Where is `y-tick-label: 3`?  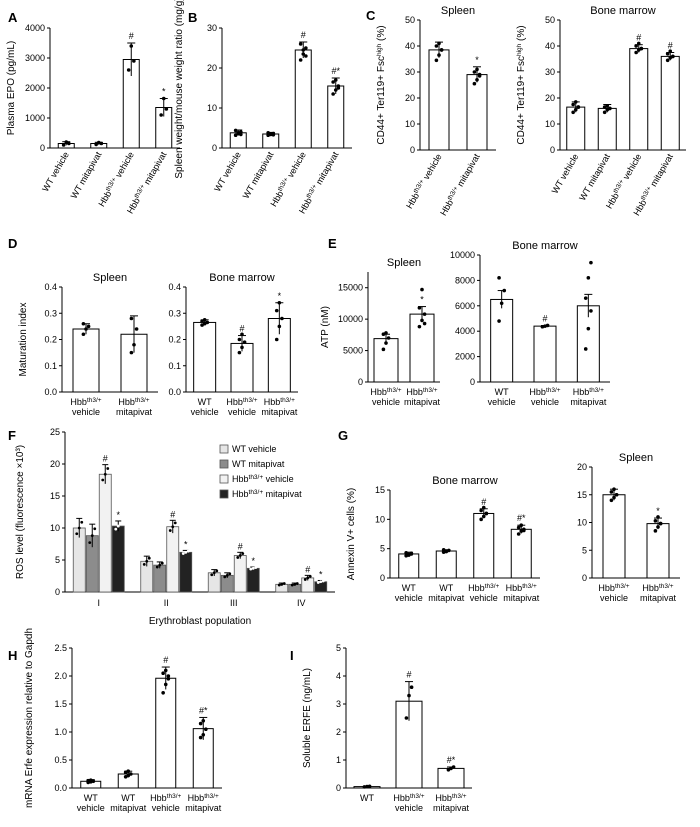
y-tick-label: 3 is located at coordinates (338, 704).